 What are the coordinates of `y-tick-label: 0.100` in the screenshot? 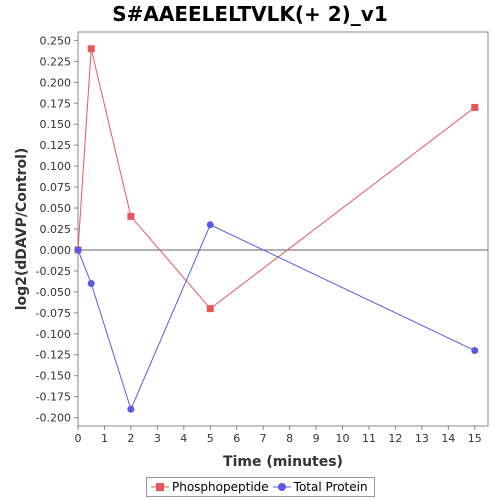 It's located at (56, 166).